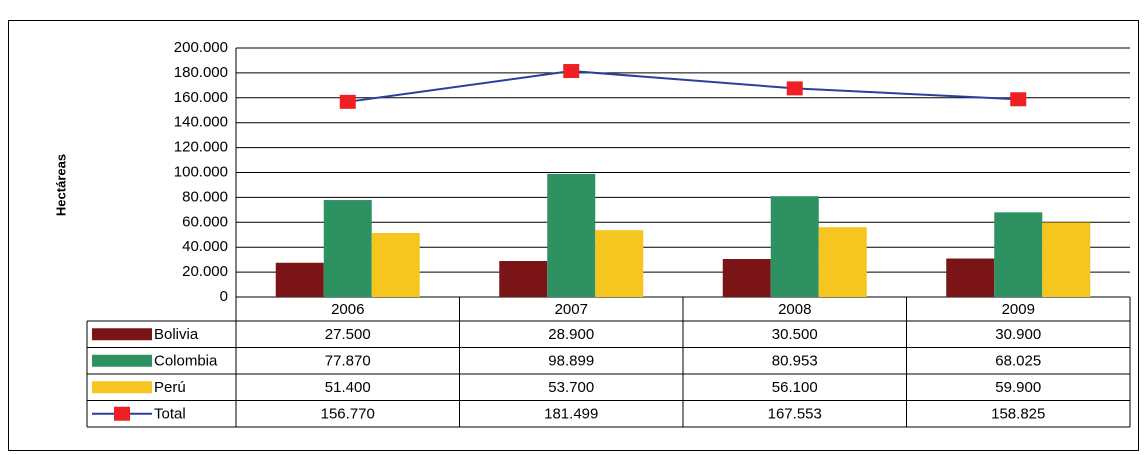 The height and width of the screenshot is (455, 1148). Describe the element at coordinates (201, 47) in the screenshot. I see `y-tick-label: 200.000` at that location.